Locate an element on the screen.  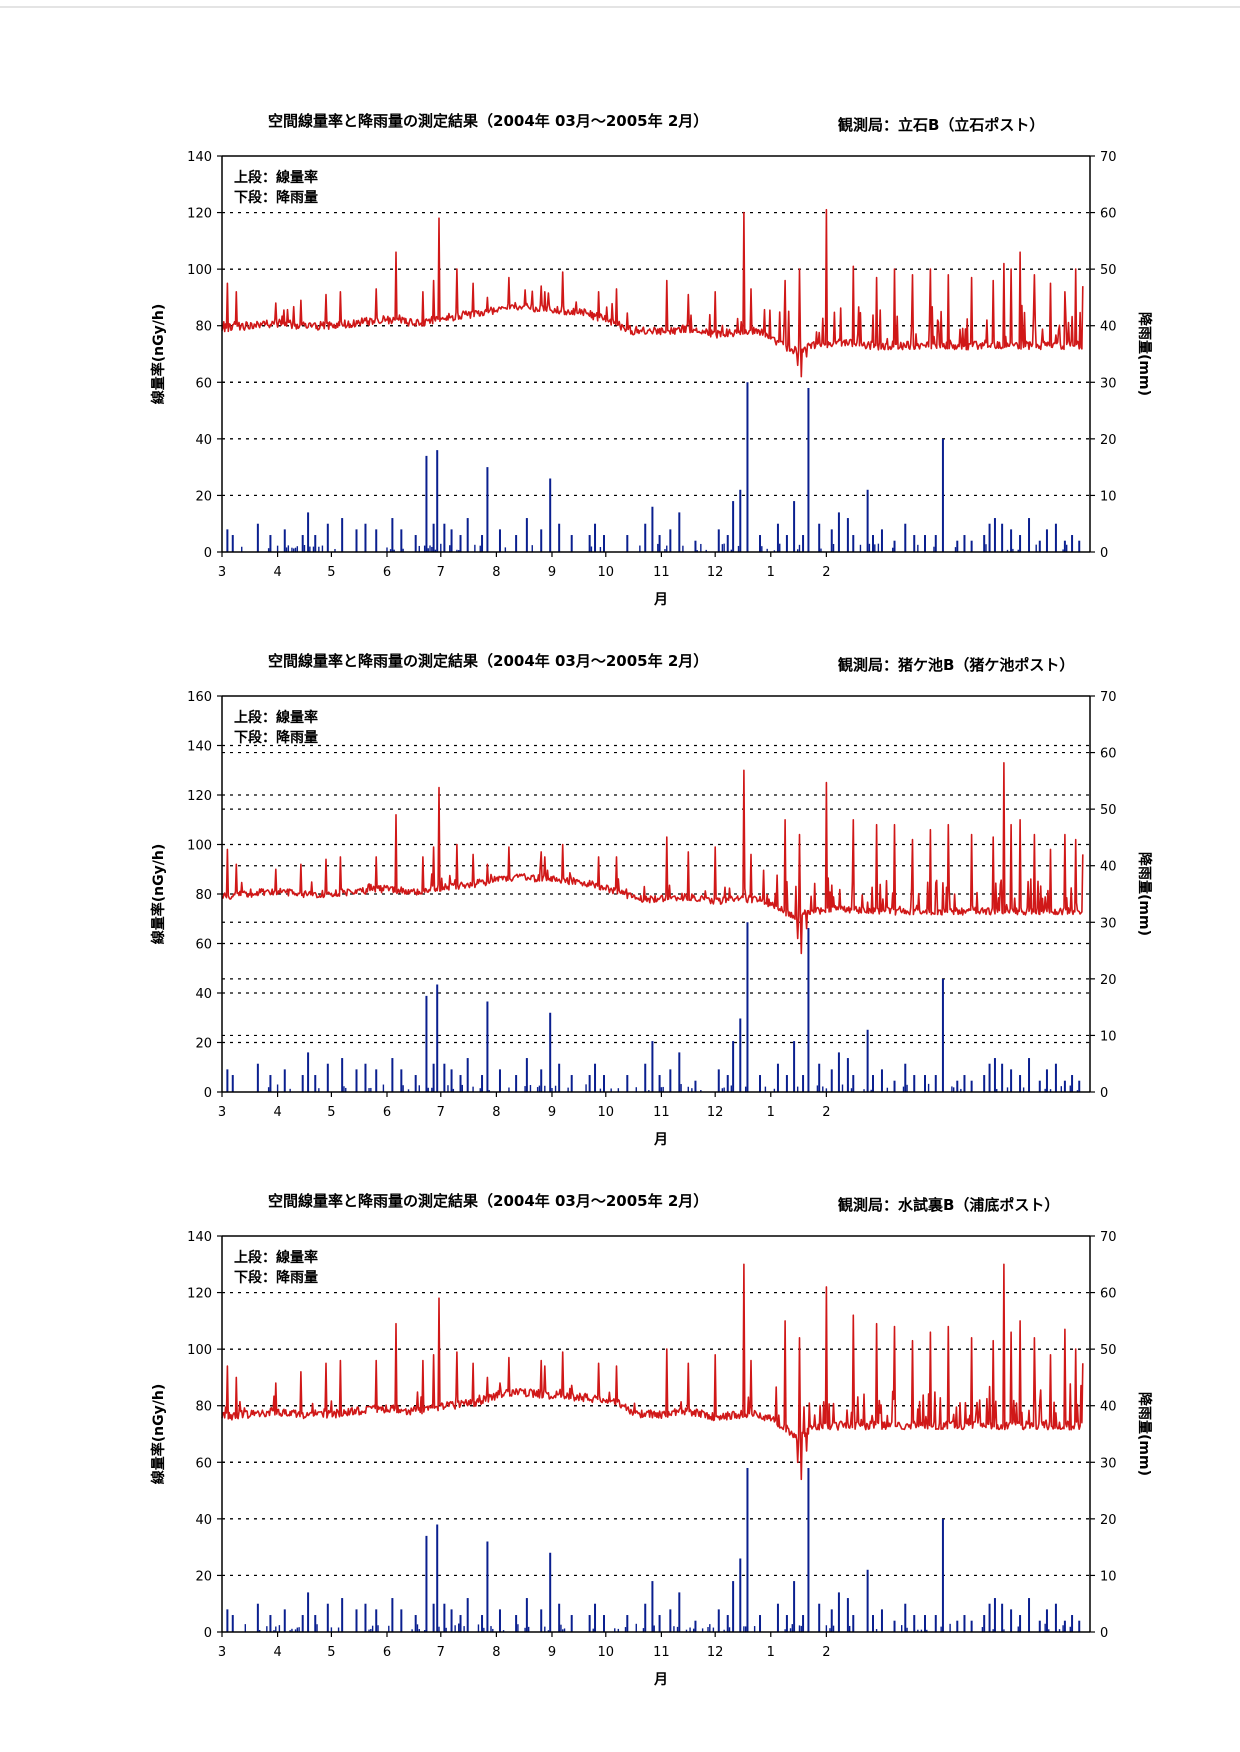
right-axis-tick-label: 60 is located at coordinates (1108, 754).